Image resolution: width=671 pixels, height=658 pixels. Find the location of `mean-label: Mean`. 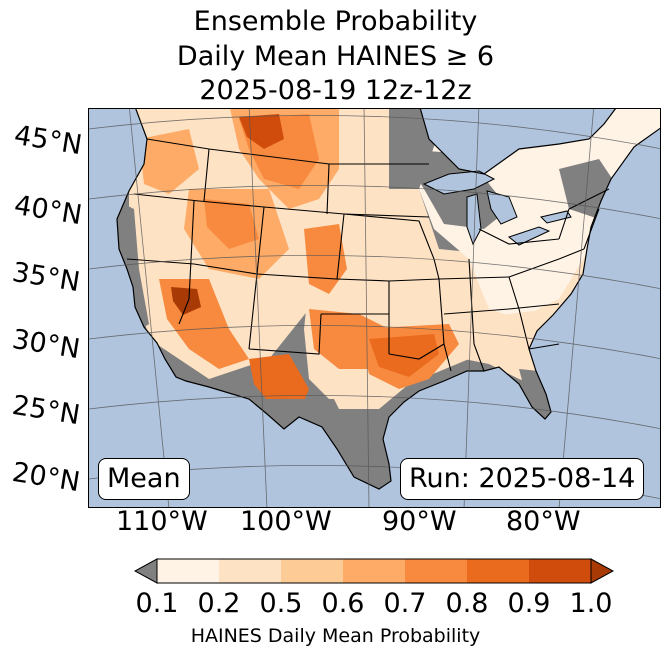

mean-label: Mean is located at coordinates (144, 479).